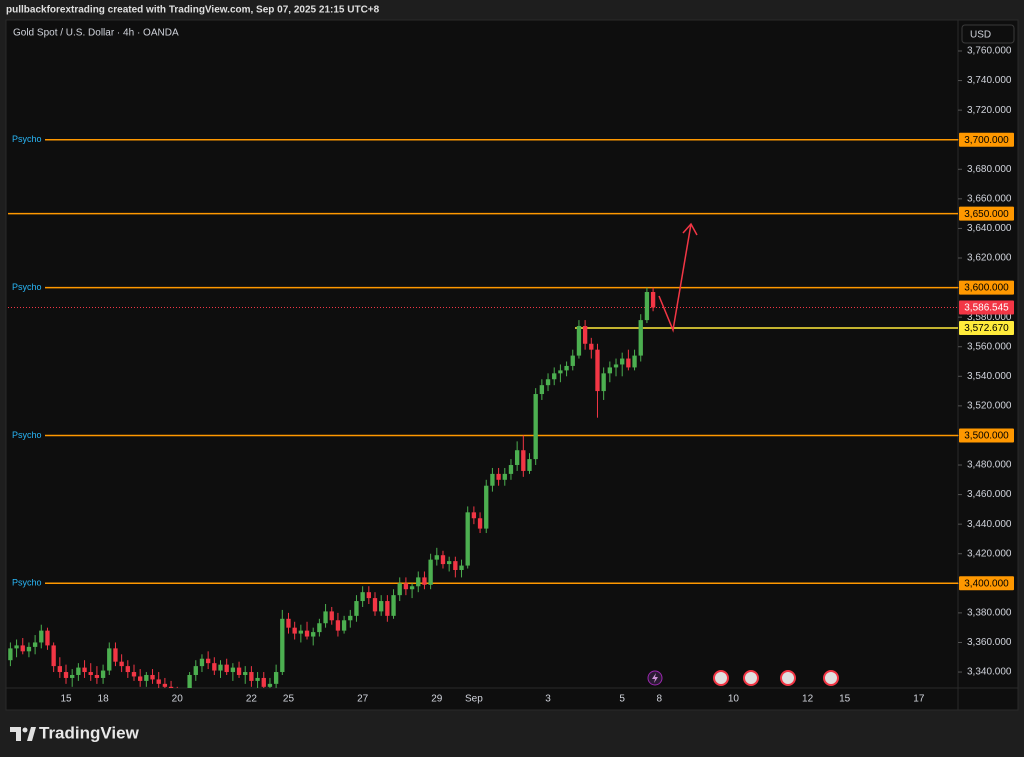 This screenshot has width=1024, height=757. Describe the element at coordinates (989, 642) in the screenshot. I see `y-tick-label: 3,360.000` at that location.